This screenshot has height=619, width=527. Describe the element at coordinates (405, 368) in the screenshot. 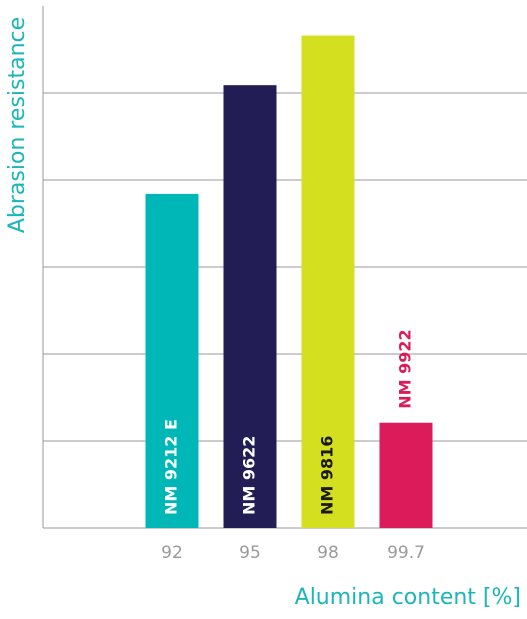

I see `bar-label: NM 9922` at that location.